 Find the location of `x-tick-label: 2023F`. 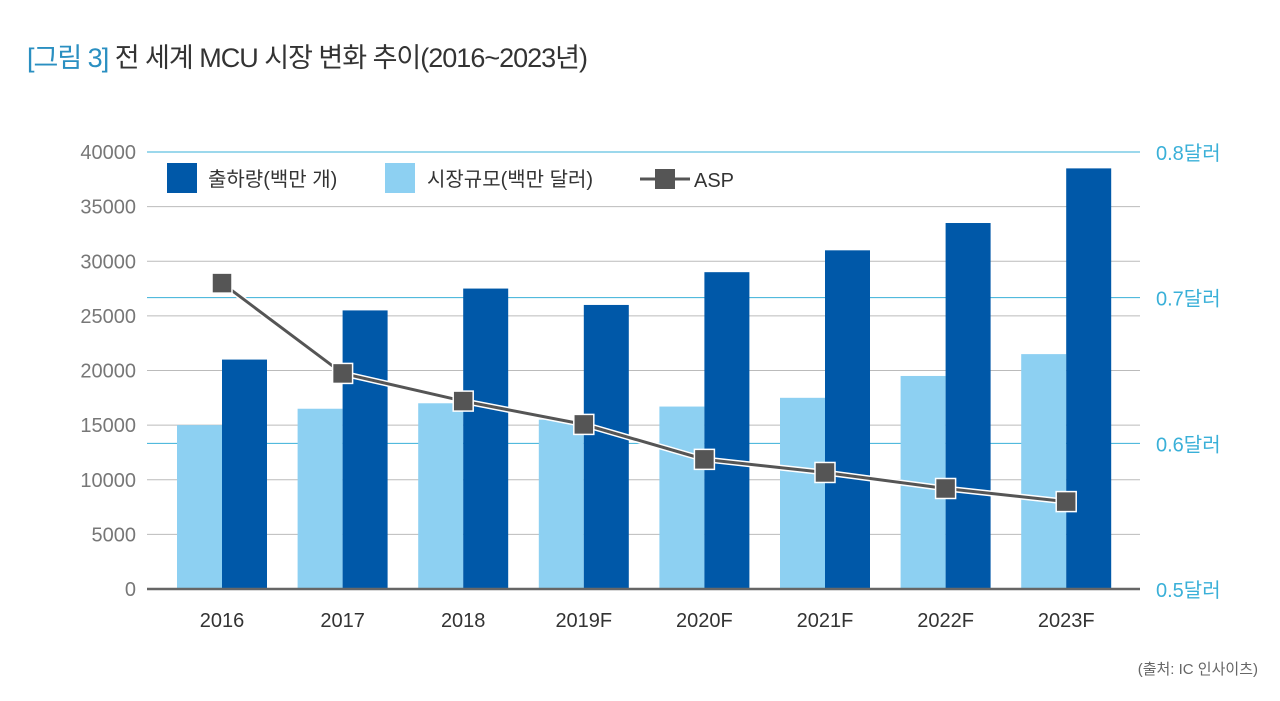

x-tick-label: 2023F is located at coordinates (1066, 621).